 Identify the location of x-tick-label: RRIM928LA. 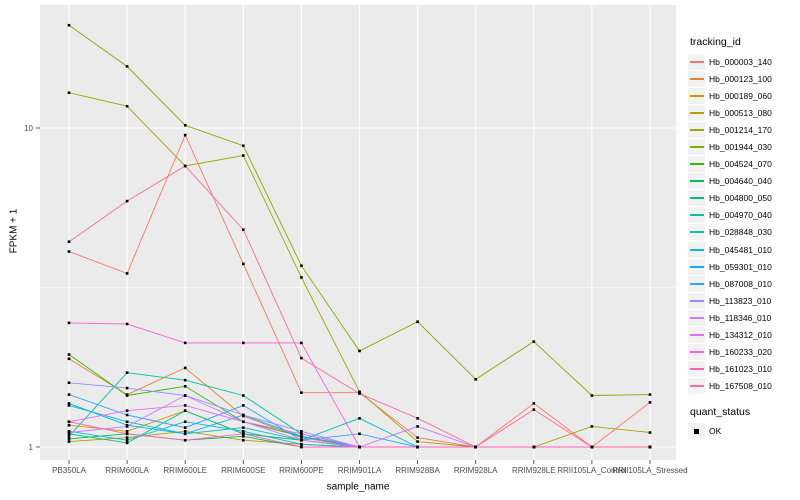
(476, 470).